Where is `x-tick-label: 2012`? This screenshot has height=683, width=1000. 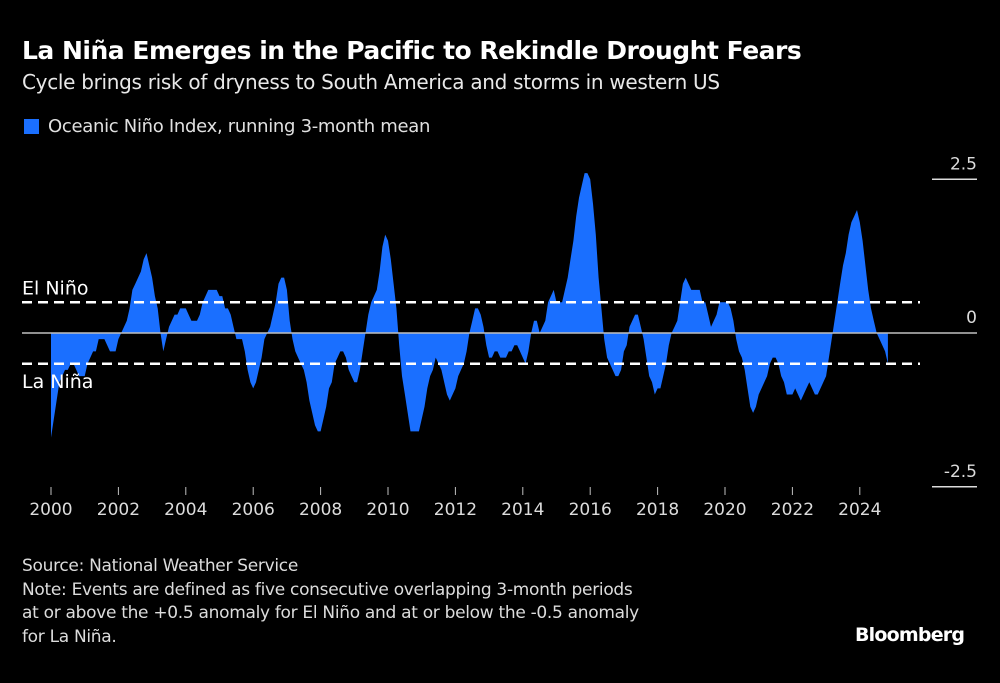 x-tick-label: 2012 is located at coordinates (455, 510).